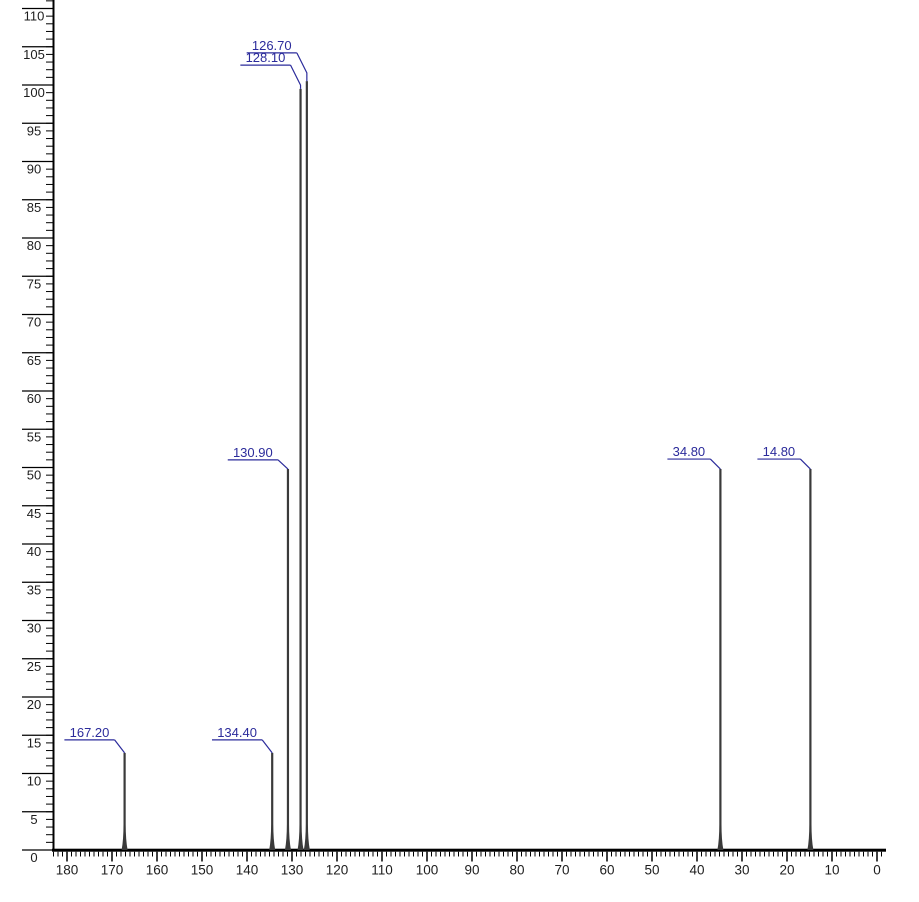 The width and height of the screenshot is (919, 902). Describe the element at coordinates (516, 870) in the screenshot. I see `x-axis-tick-label: 80` at that location.